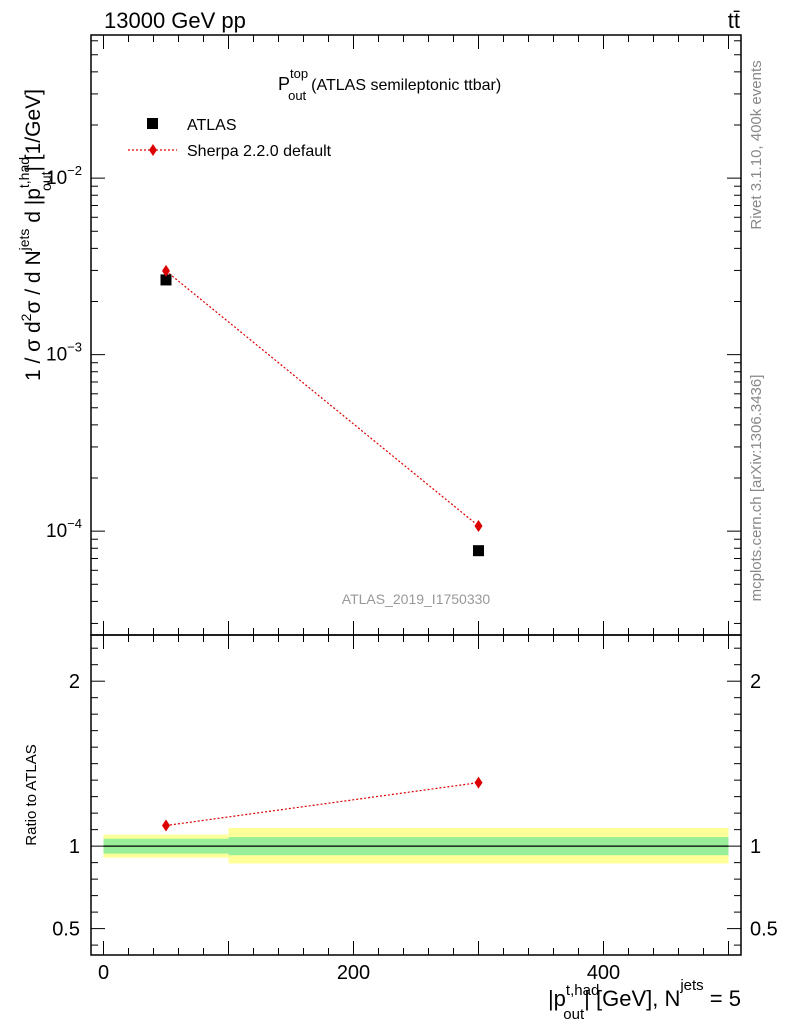  I want to click on ratio-y-axis-label: Ratio to ATLAS, so click(31, 794).